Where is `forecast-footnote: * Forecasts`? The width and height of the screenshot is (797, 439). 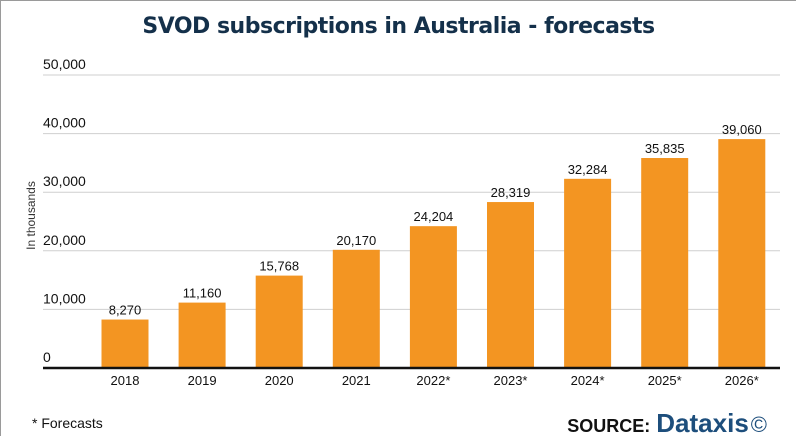 forecast-footnote: * Forecasts is located at coordinates (67, 423).